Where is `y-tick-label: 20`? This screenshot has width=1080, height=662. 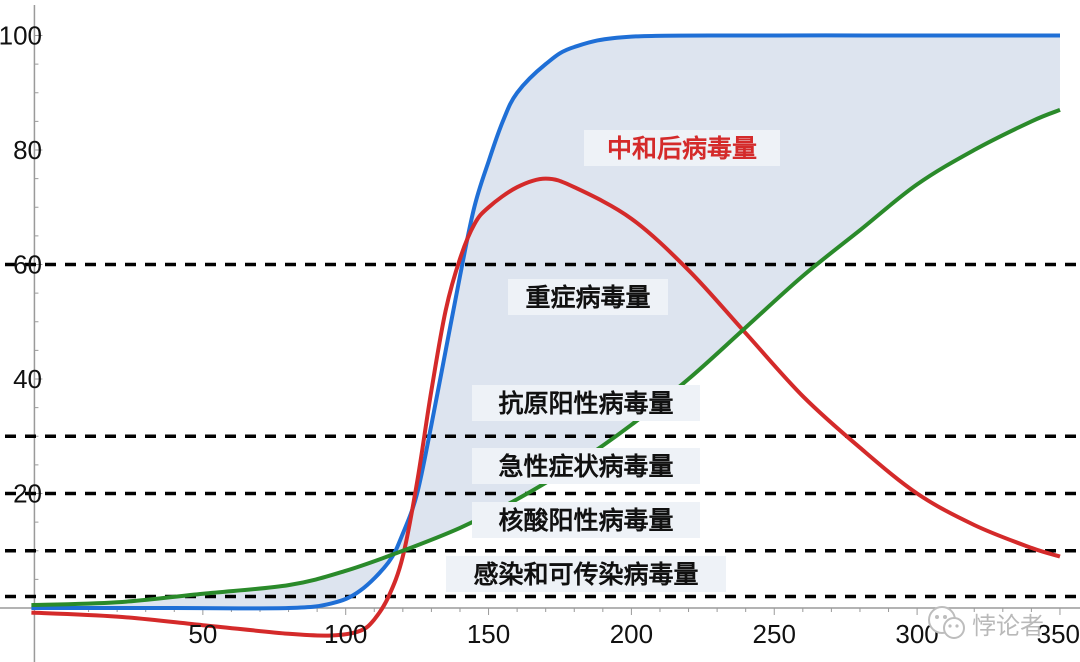
y-tick-label: 20 is located at coordinates (27, 494).